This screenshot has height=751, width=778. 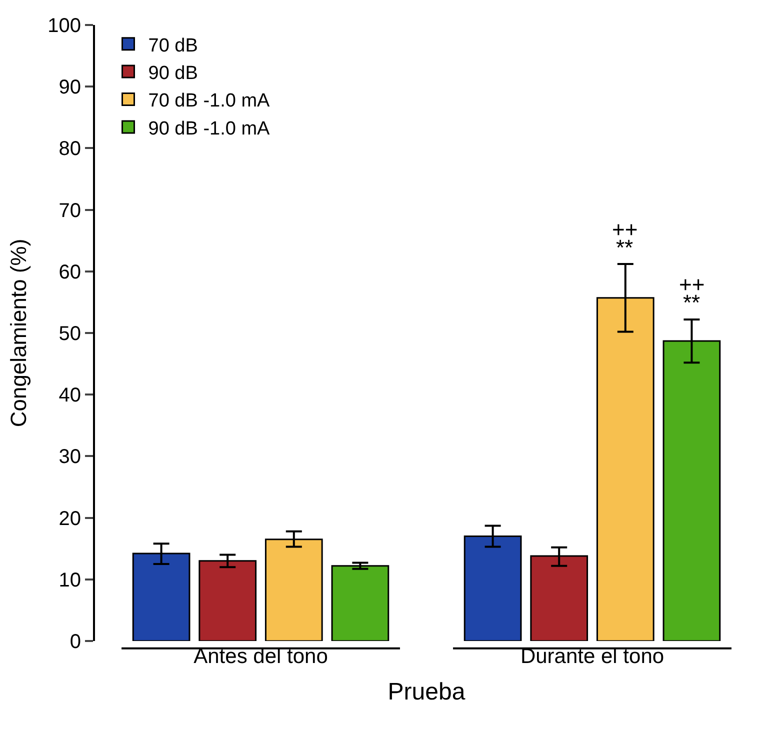 What do you see at coordinates (69, 87) in the screenshot?
I see `y-tick-label: 90` at bounding box center [69, 87].